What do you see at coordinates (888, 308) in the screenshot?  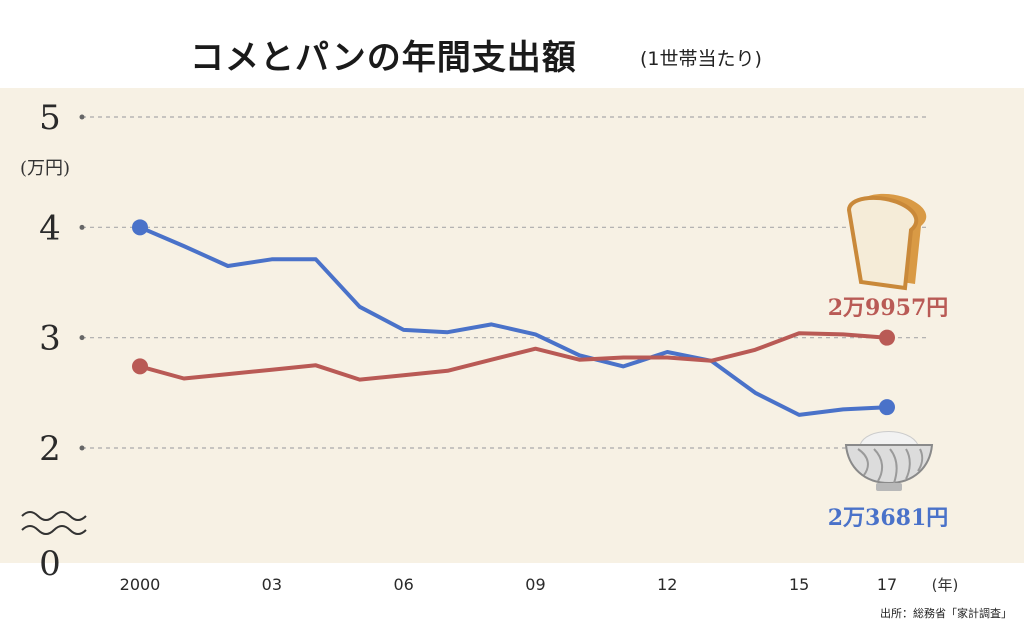 I see `end-value-label: 2万9957円` at bounding box center [888, 308].